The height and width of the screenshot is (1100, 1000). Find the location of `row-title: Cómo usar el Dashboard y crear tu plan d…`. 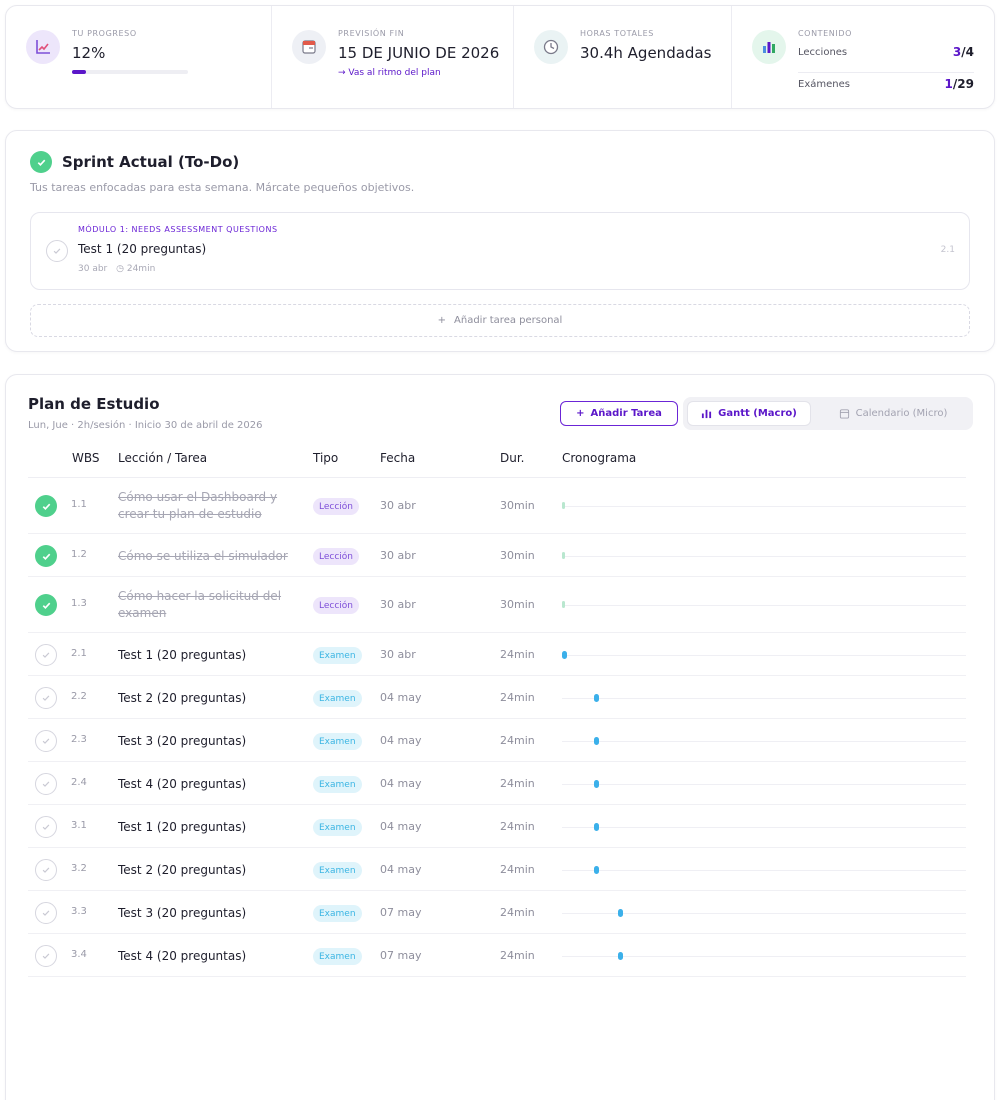

row-title: Cómo usar el Dashboard y crear tu plan d… is located at coordinates (198, 505).